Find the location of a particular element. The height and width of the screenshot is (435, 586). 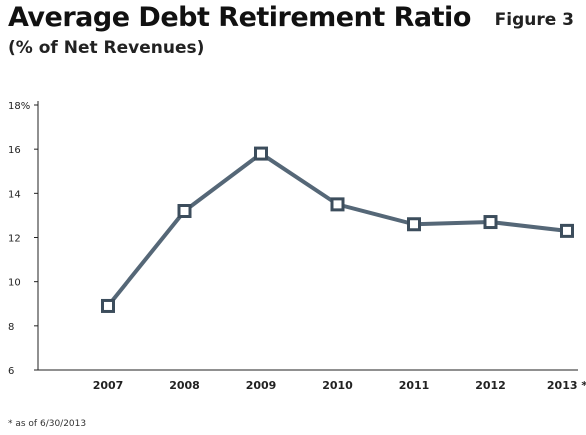

x-tick-label: 2007 is located at coordinates (108, 385).